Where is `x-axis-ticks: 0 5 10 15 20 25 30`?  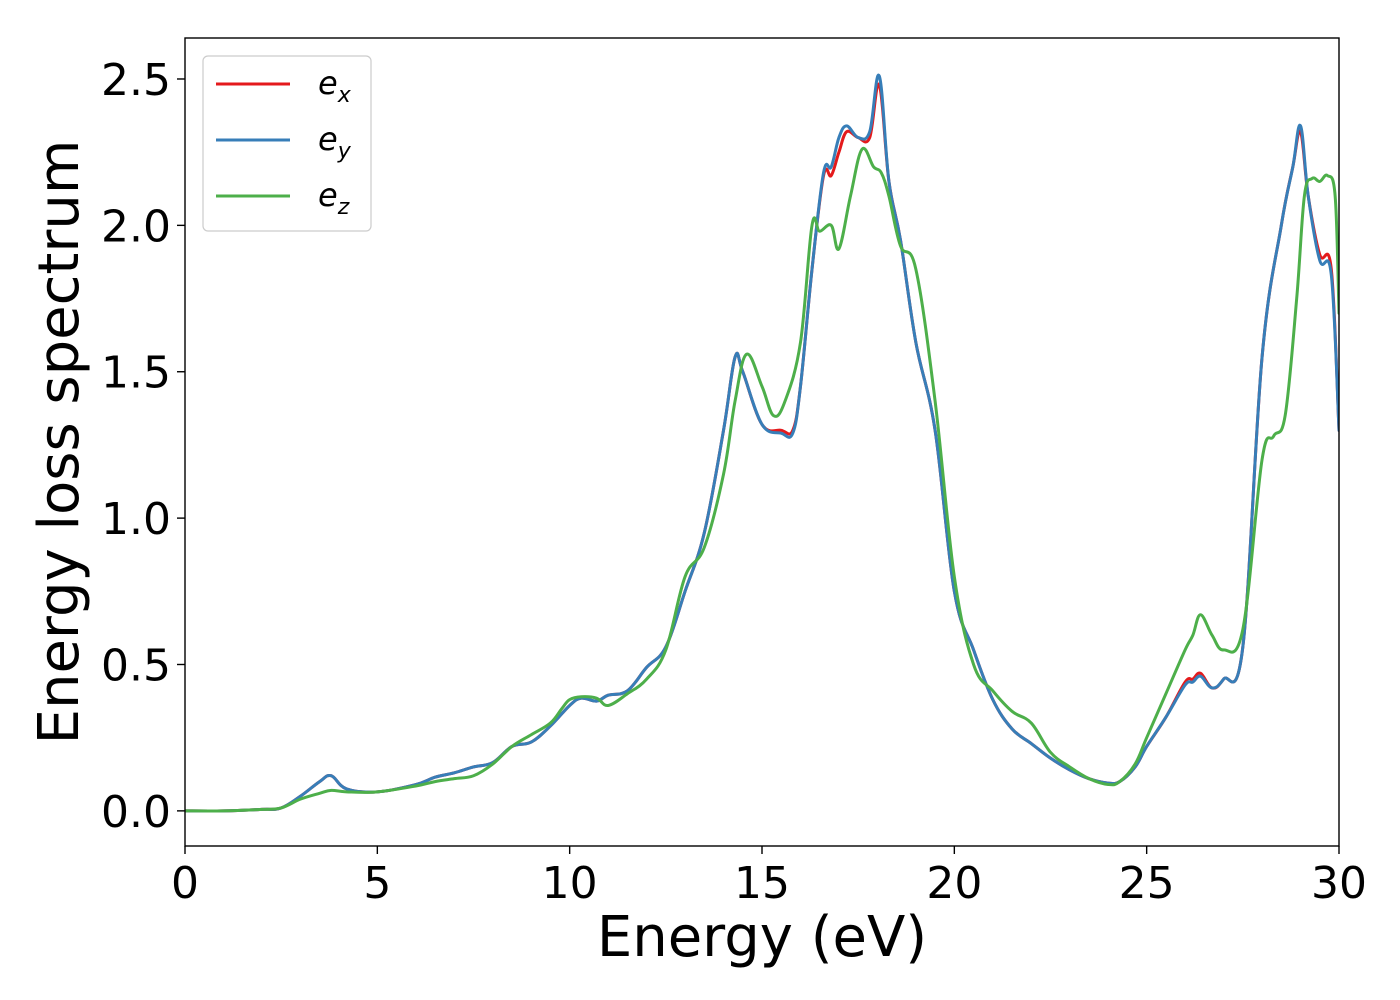 x-axis-ticks: 0 5 10 15 20 25 30 is located at coordinates (769, 877).